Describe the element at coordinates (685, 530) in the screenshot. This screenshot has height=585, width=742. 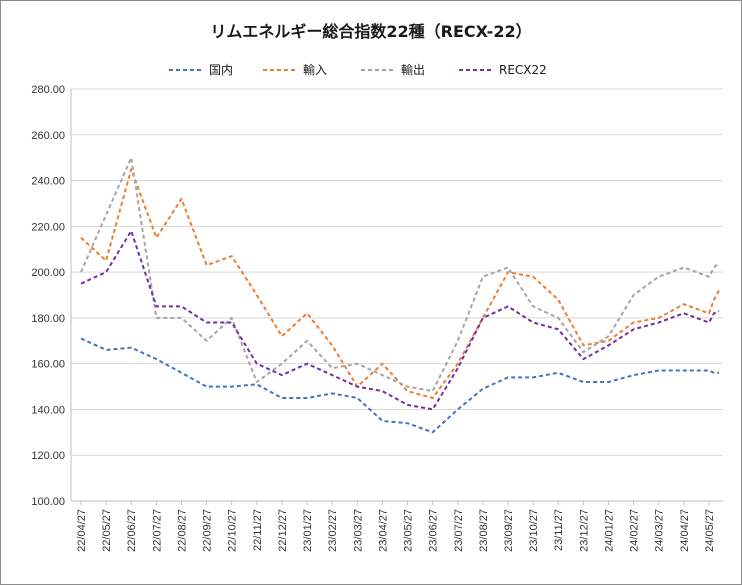
I see `x-tick-label: 24/04/27` at that location.